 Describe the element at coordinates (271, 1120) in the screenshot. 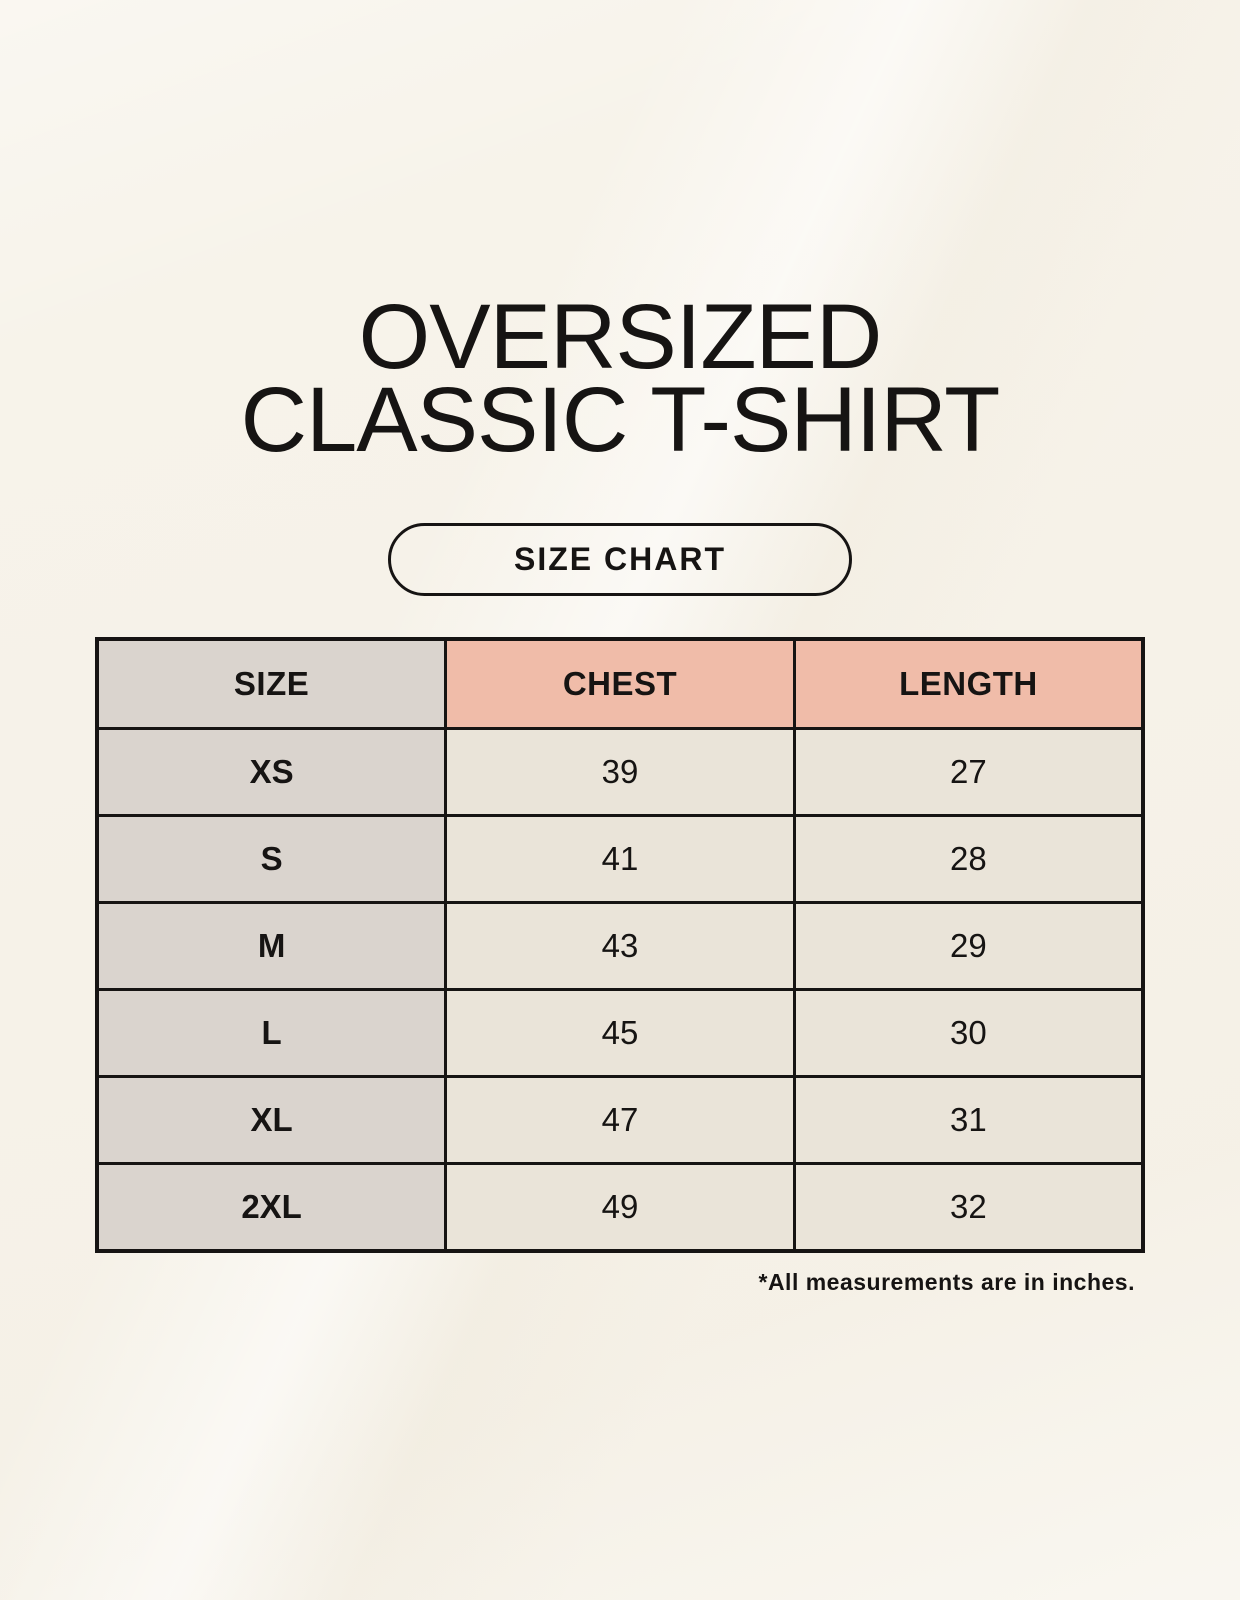

I see `size-cell: XL` at that location.